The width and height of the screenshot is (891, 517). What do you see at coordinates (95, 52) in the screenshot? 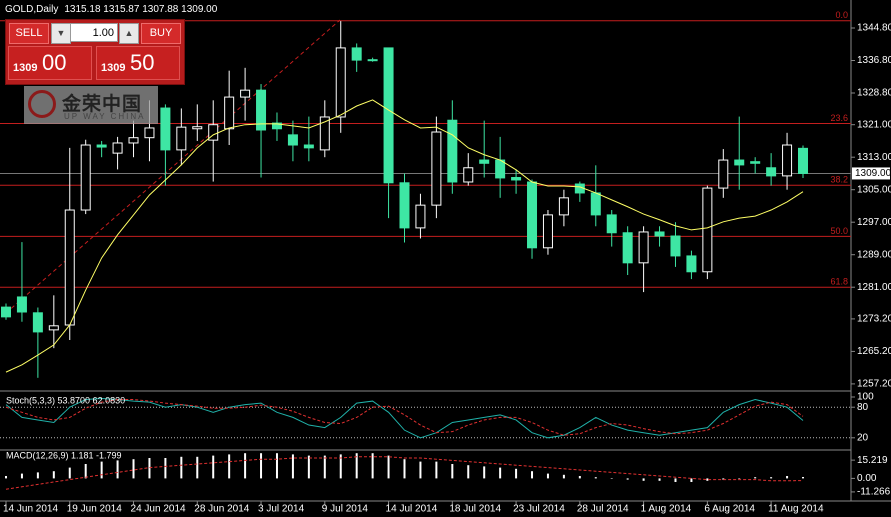
I see `one-click-panel: SELL ▼ 1.00 ▲ BUY 1309 00 1309 50` at bounding box center [95, 52].